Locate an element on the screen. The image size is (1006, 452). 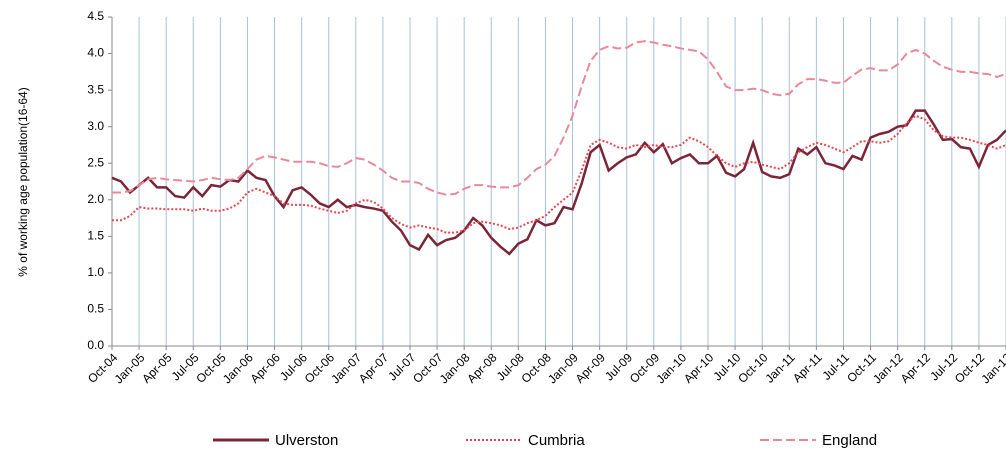
y-tick-label: 1.0 is located at coordinates (95, 272).